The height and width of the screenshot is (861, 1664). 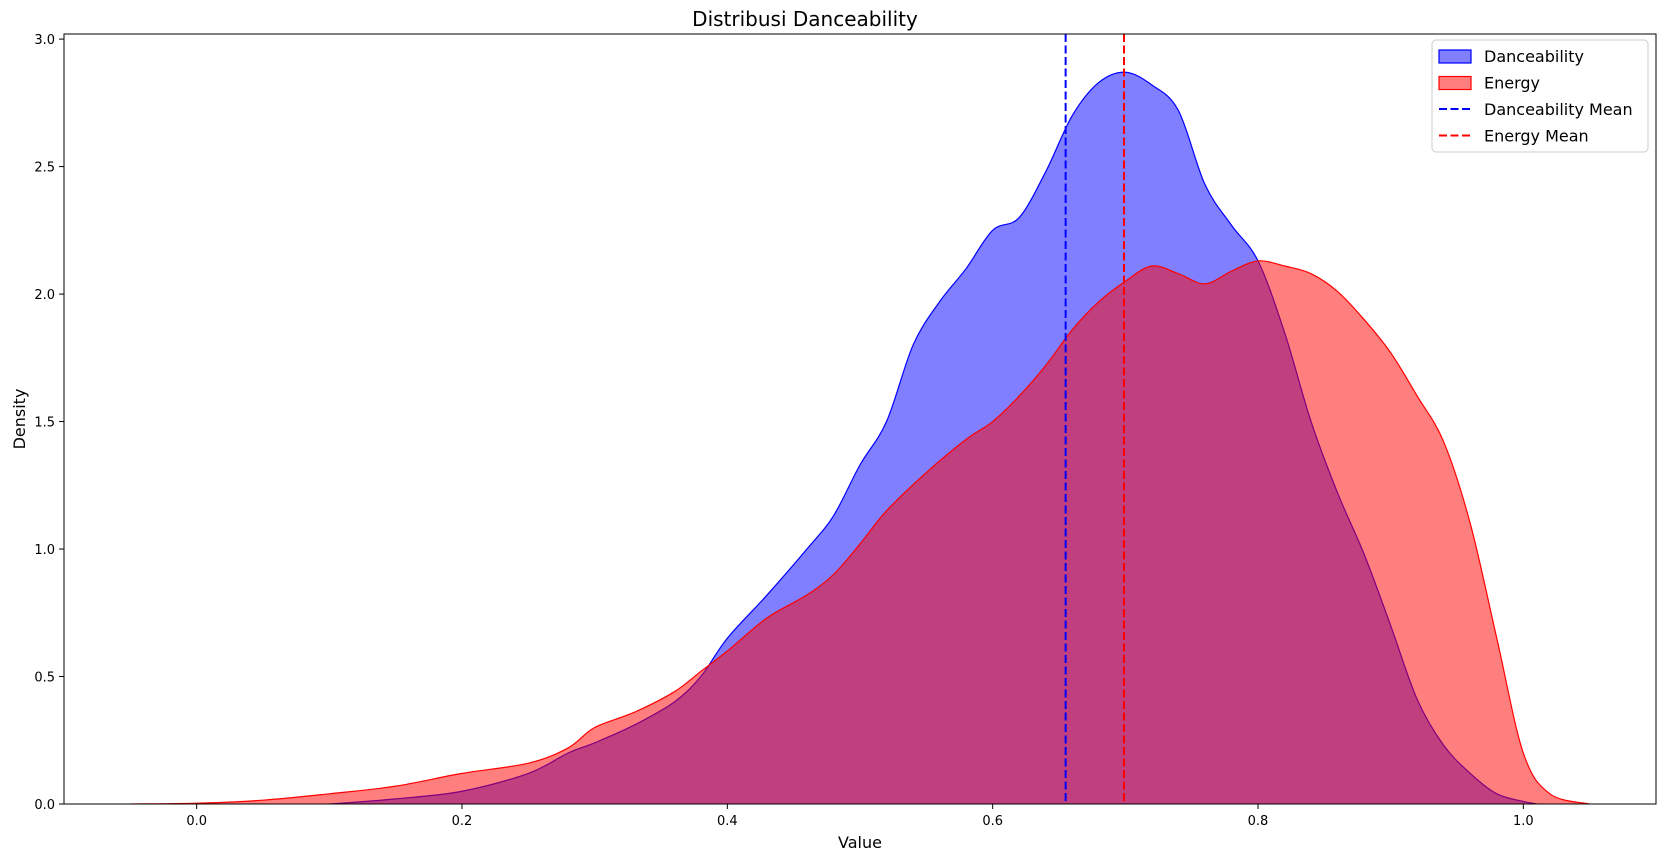 I want to click on legend-item-danceability: Danceability, so click(x=1511, y=56).